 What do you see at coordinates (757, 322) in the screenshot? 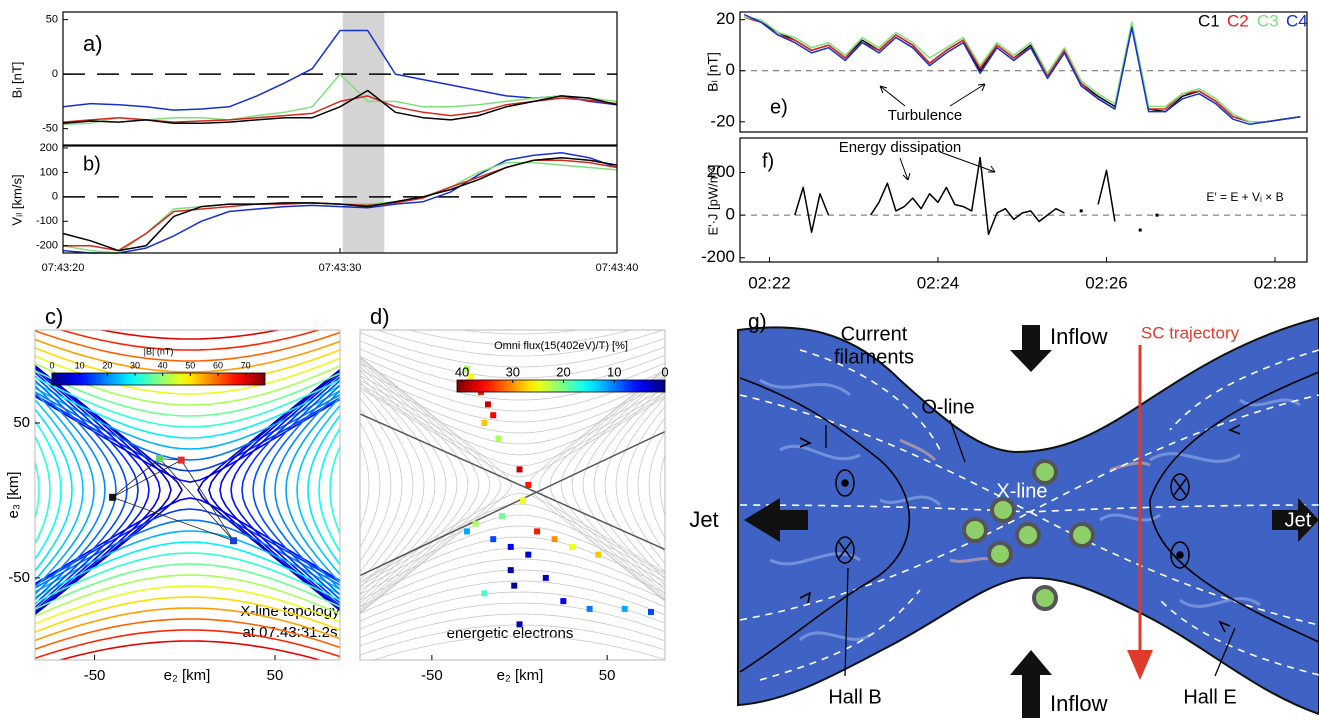
I see `panel-label: g)` at bounding box center [757, 322].